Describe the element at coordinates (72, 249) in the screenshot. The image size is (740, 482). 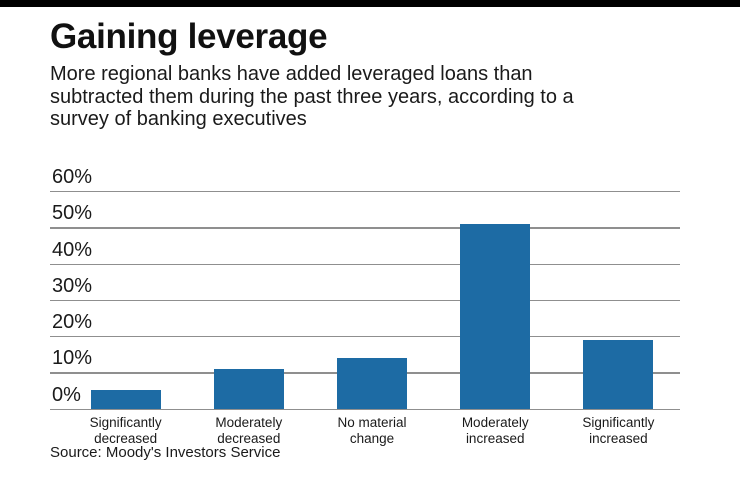
I see `y-axis-tick-label: 40%` at that location.